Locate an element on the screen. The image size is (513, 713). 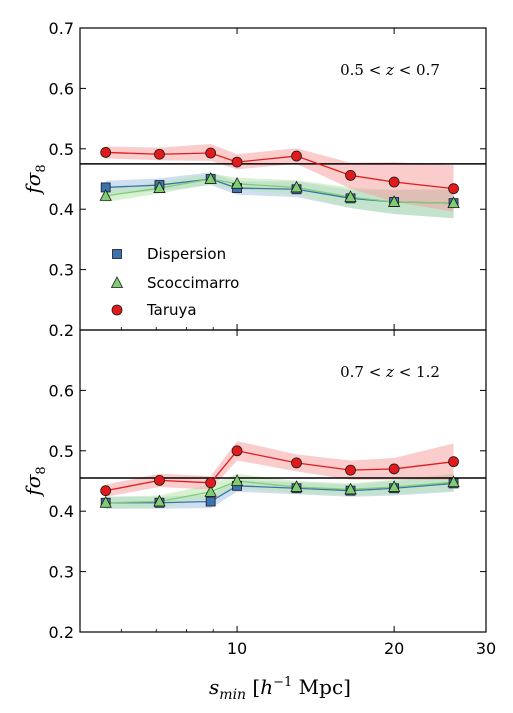
legend-scoccimarro-marker is located at coordinates (117, 282).